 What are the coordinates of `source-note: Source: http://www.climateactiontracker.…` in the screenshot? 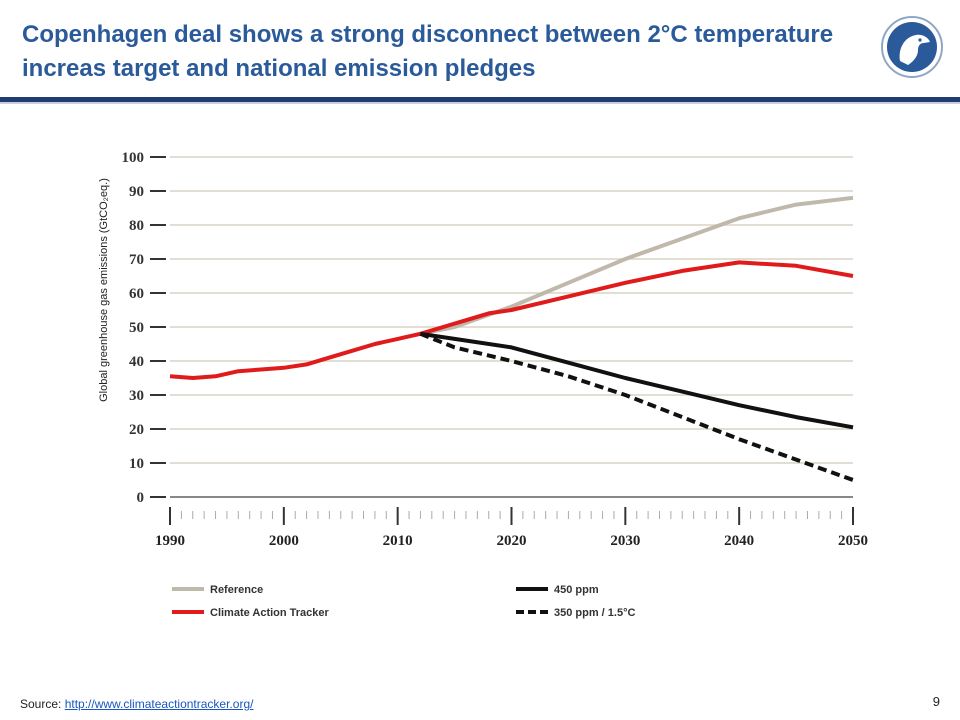 It's located at (136, 704).